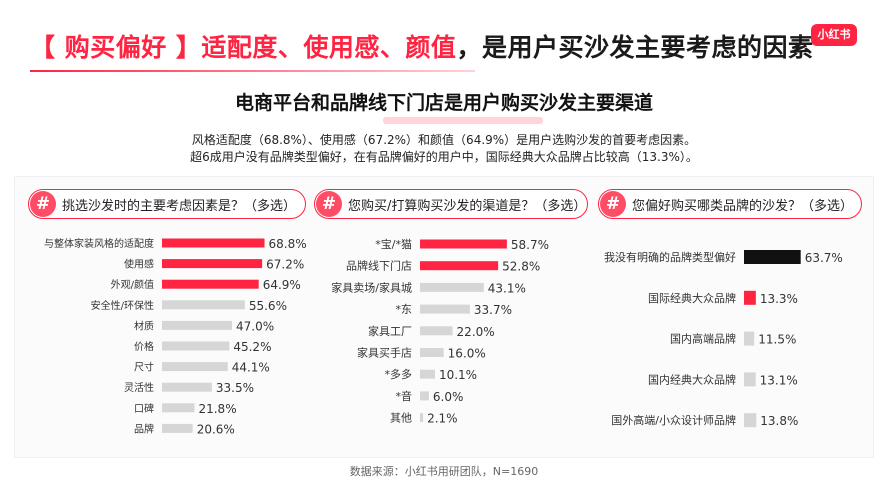 This screenshot has height=500, width=888. I want to click on value-label: 43.1%, so click(507, 288).